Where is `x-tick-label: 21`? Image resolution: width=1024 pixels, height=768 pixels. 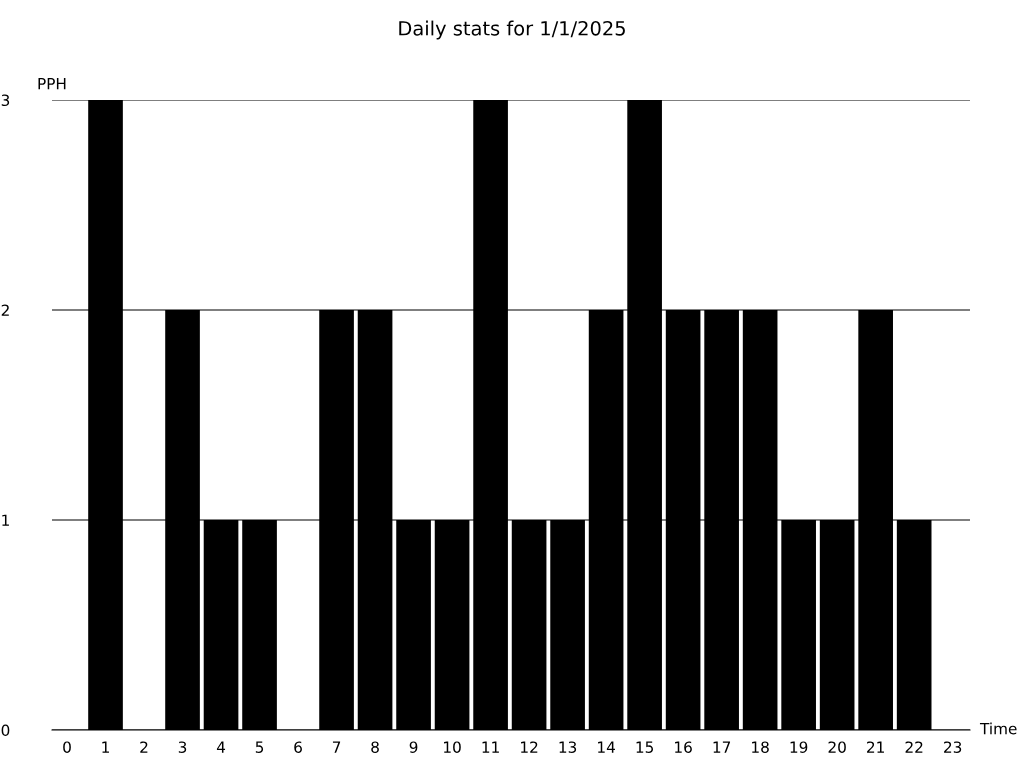
x-tick-label: 21 is located at coordinates (875, 747).